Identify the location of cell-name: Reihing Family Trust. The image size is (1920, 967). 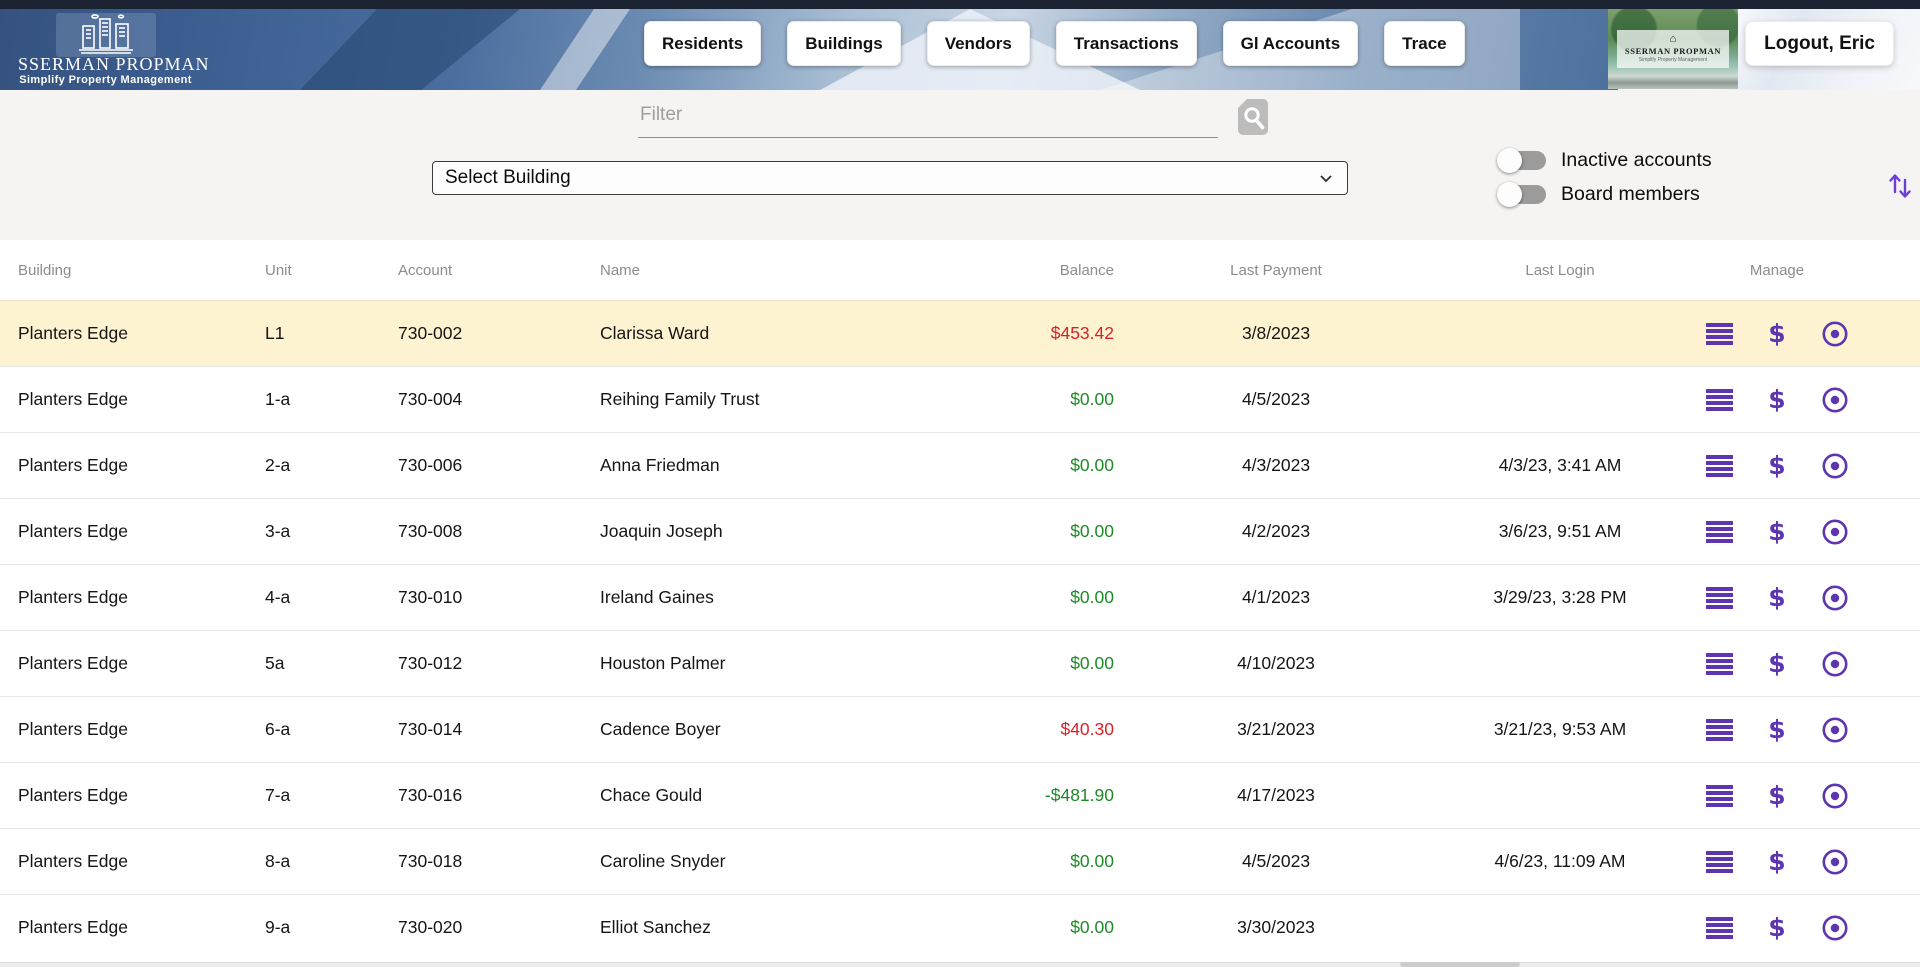
(680, 399).